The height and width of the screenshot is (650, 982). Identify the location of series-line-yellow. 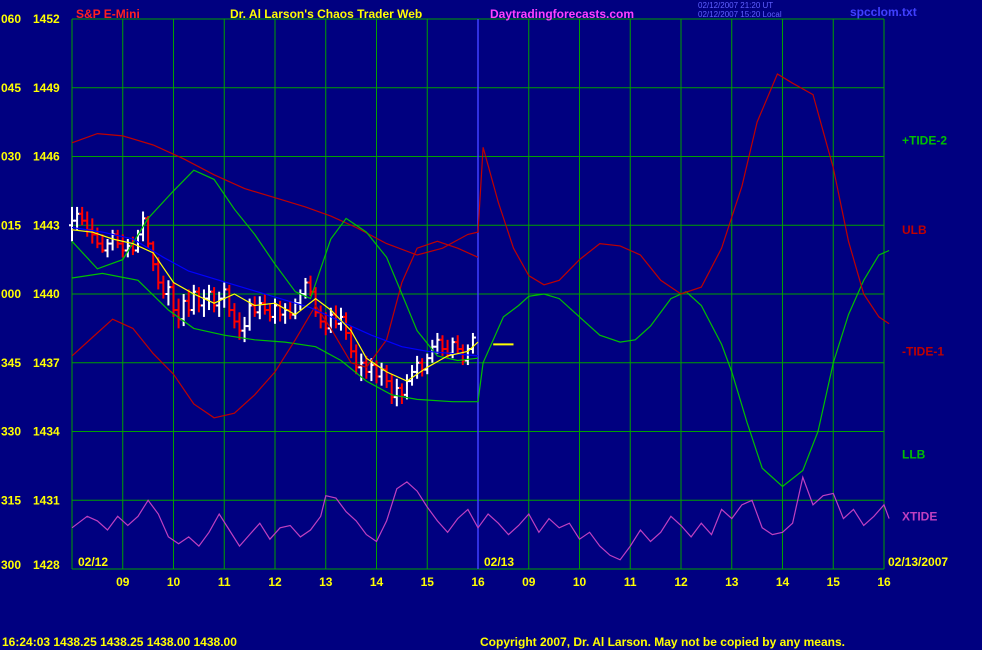
(275, 305).